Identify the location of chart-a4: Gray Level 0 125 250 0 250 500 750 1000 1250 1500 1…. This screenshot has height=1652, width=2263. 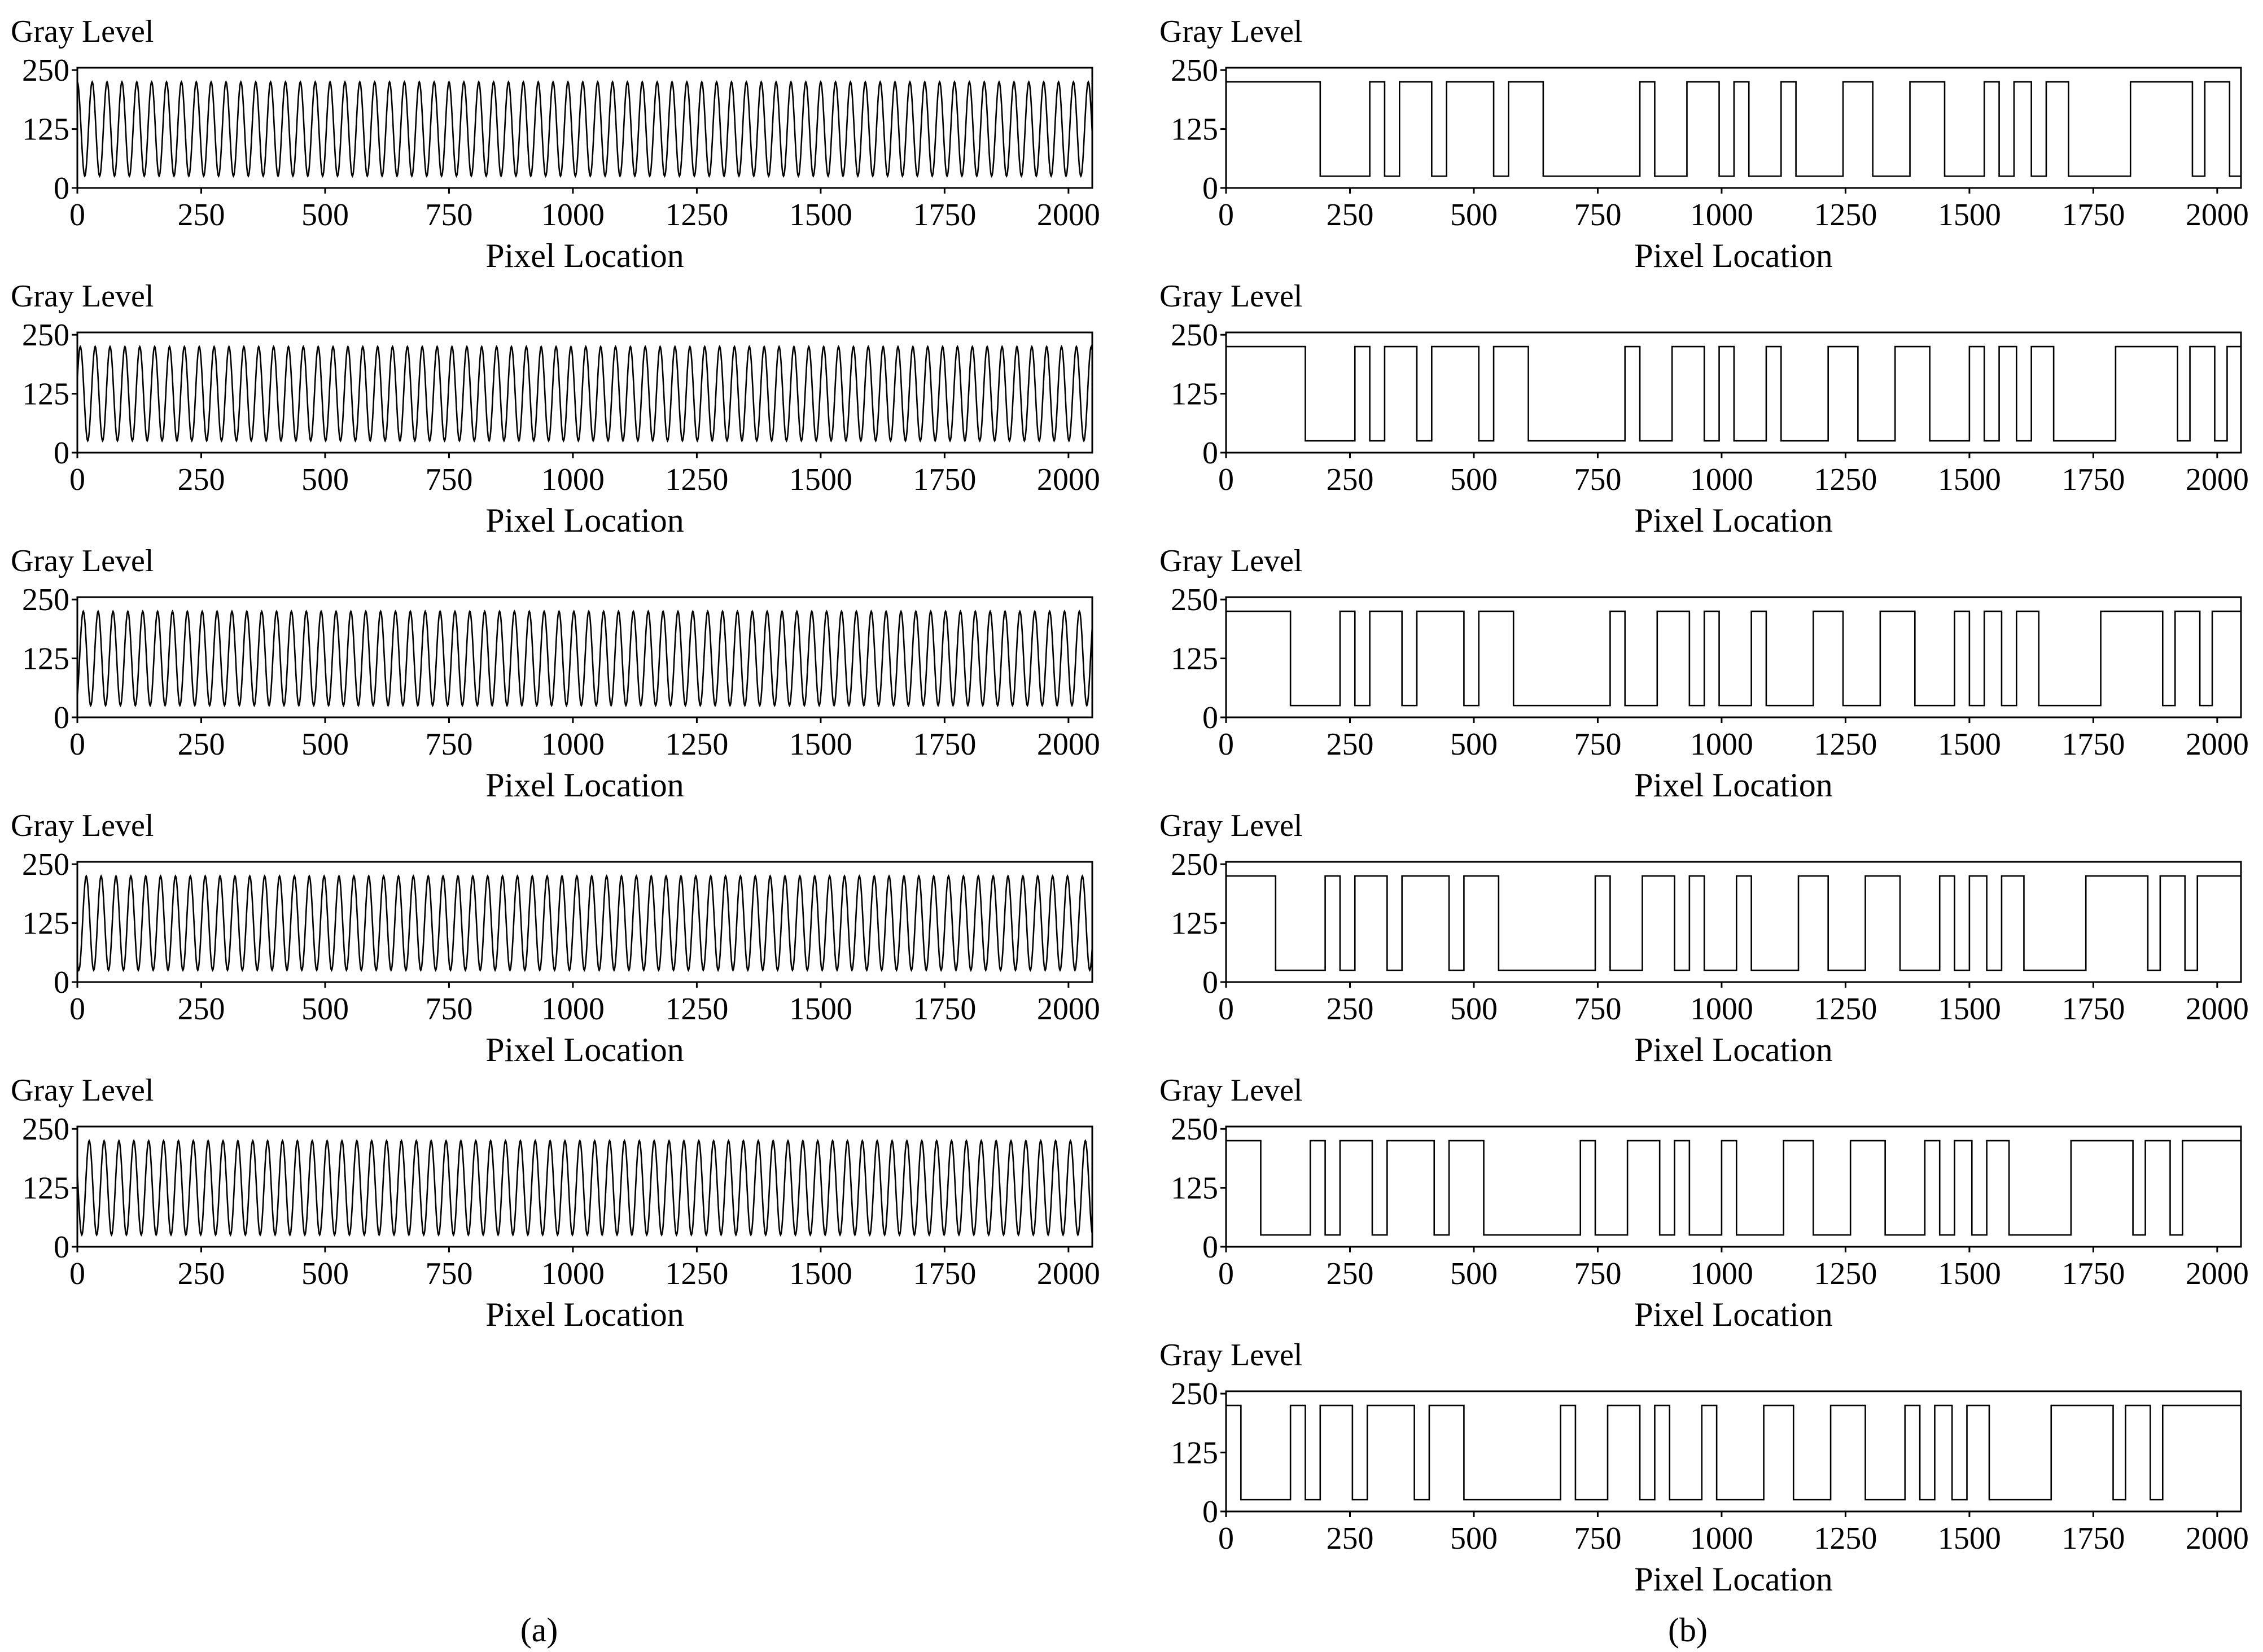
(555, 938).